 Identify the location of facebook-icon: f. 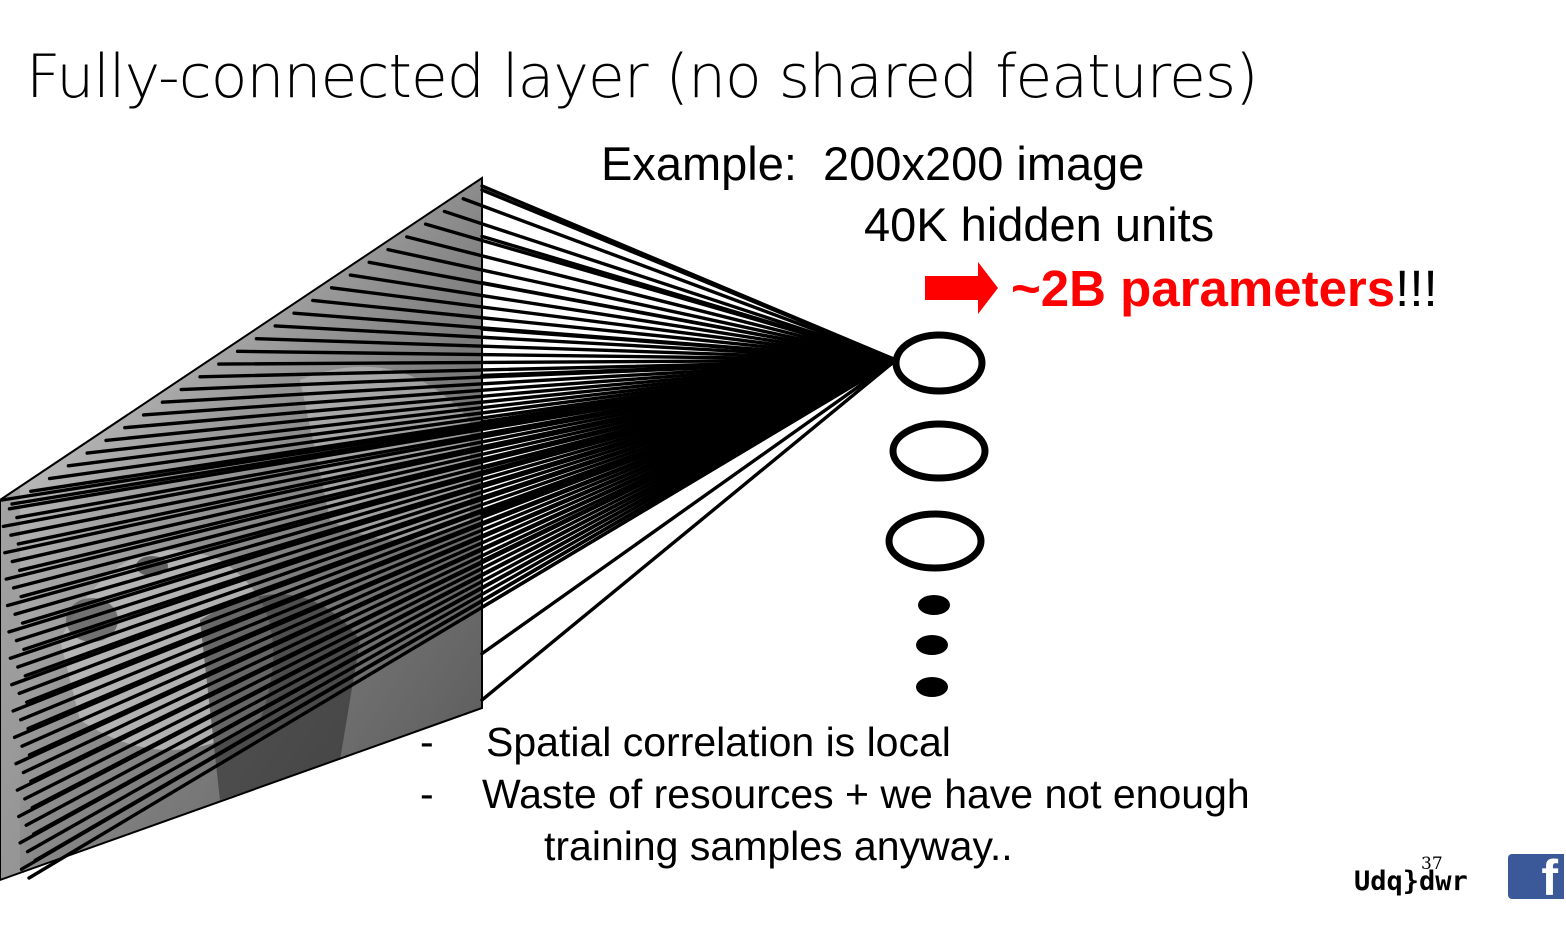
(1536, 876).